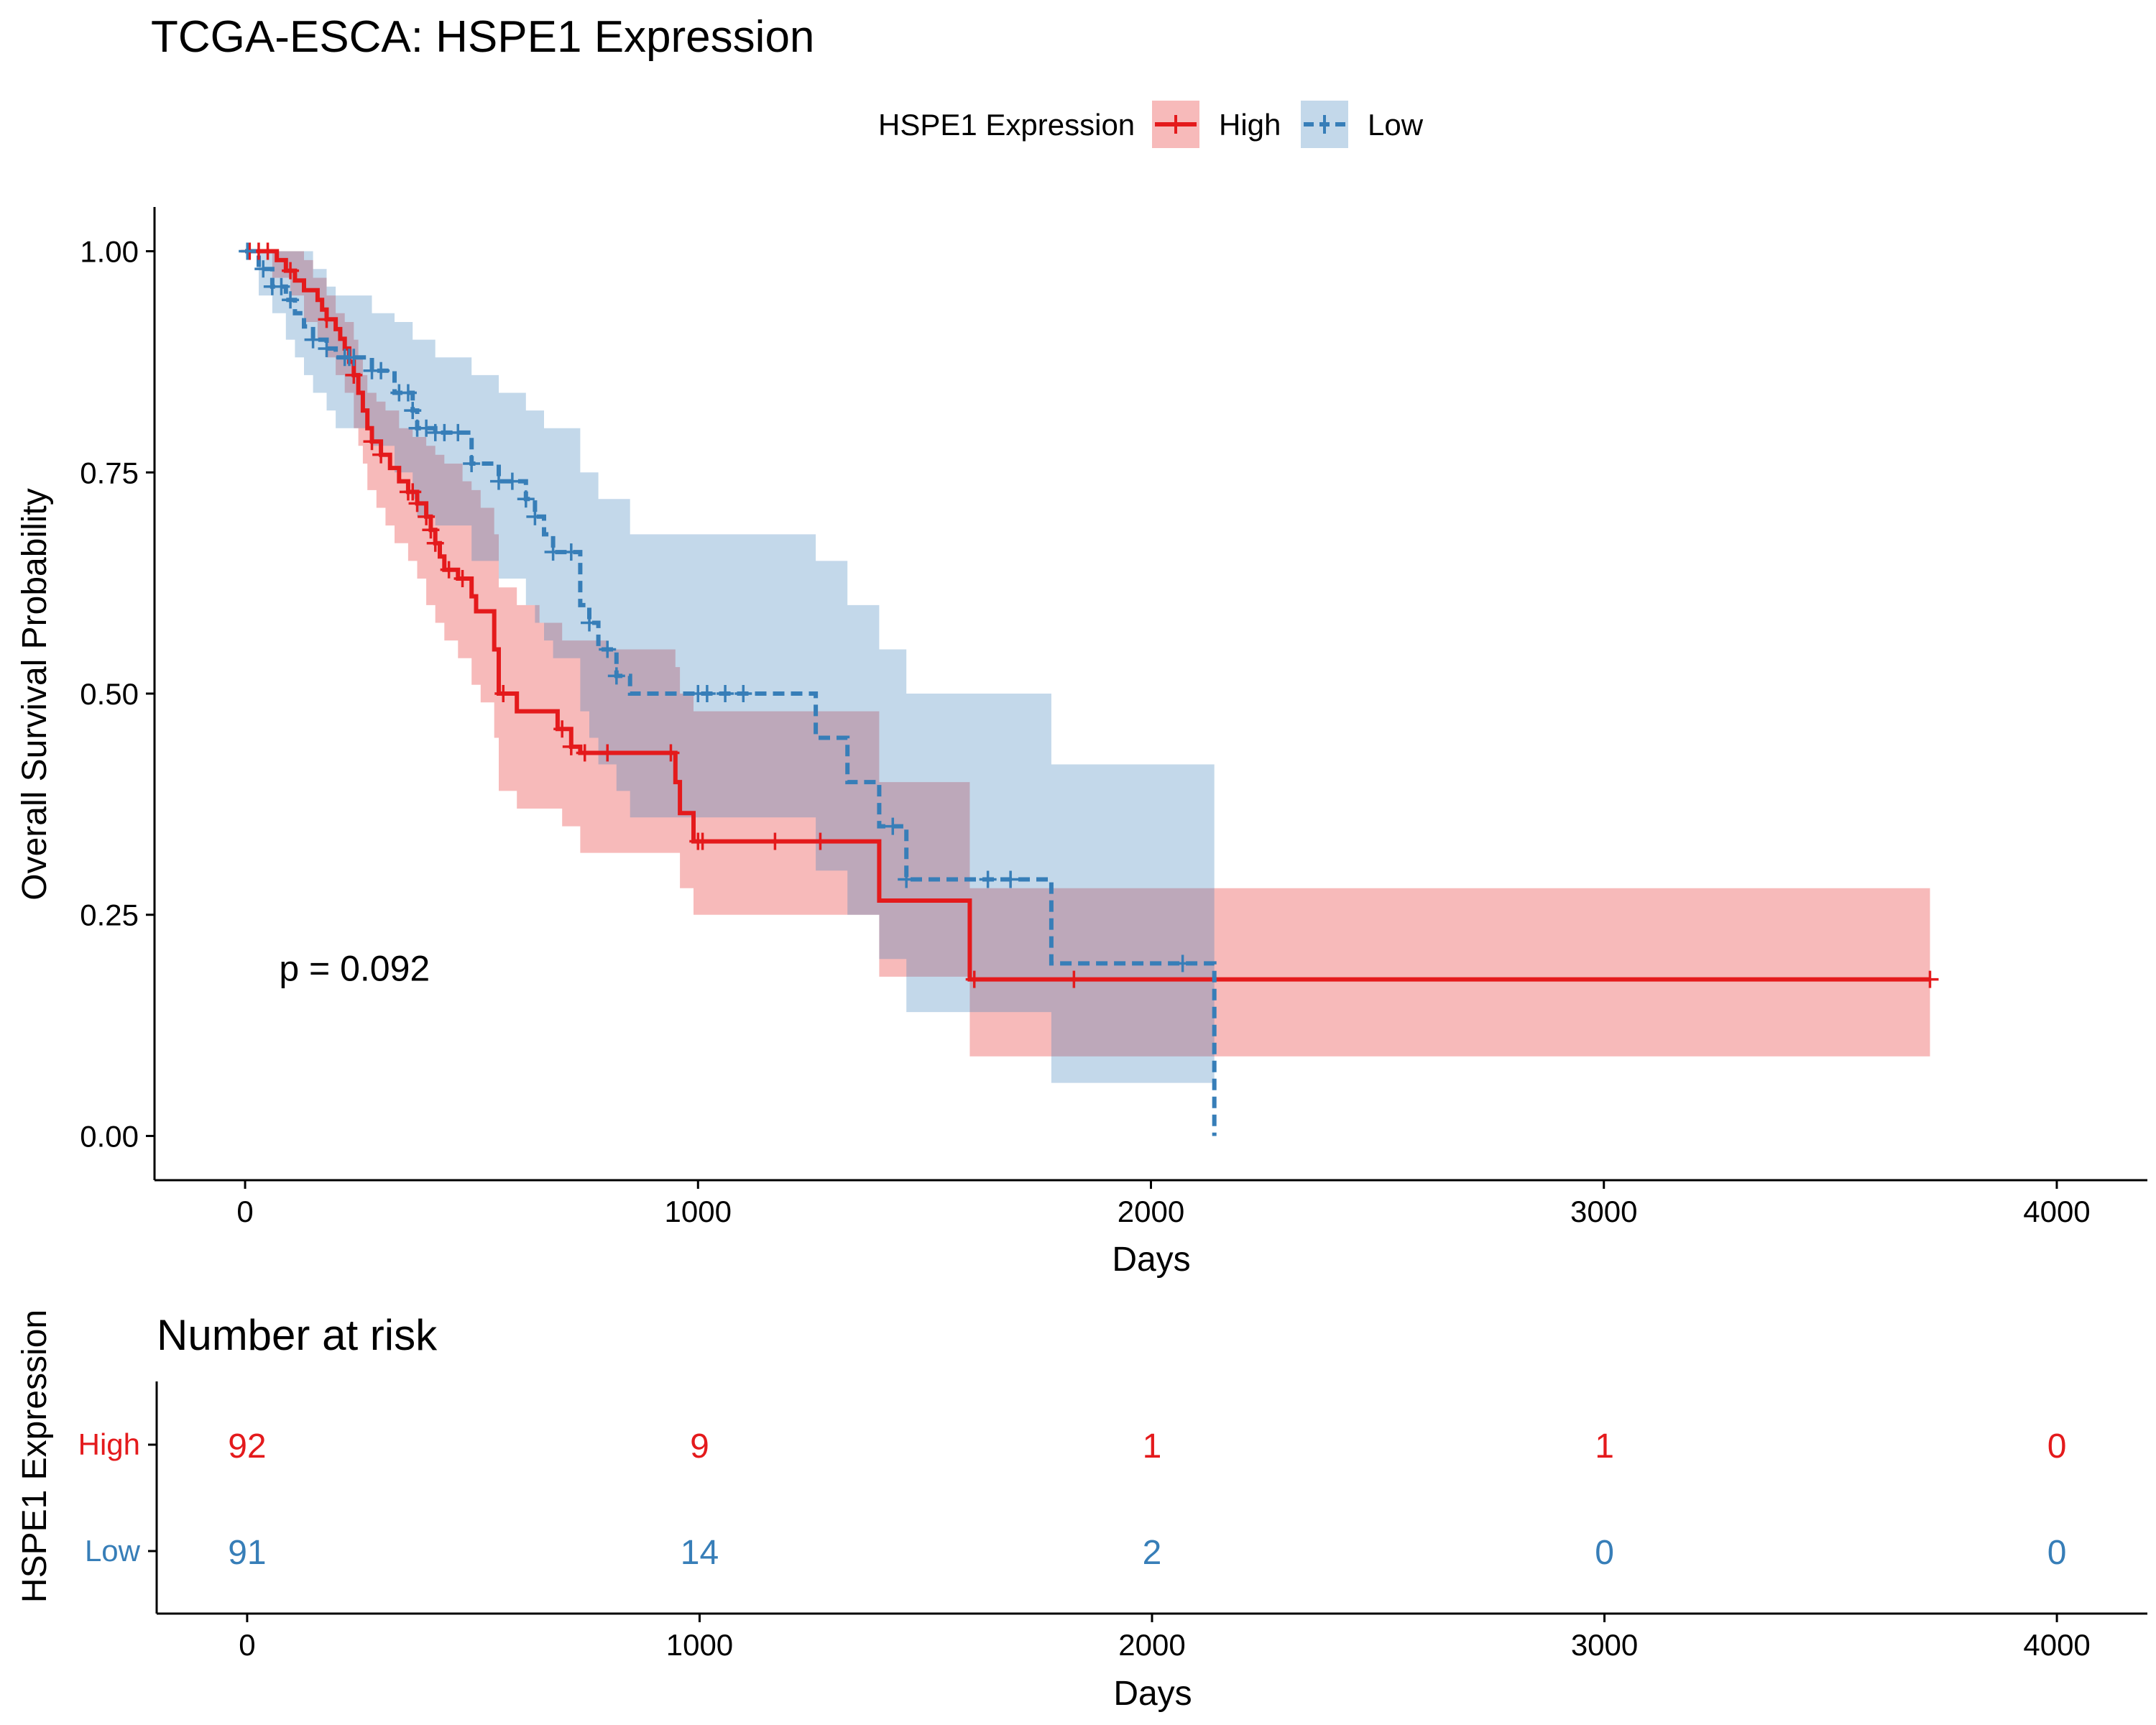 Image resolution: width=2156 pixels, height=1725 pixels. Describe the element at coordinates (109, 1136) in the screenshot. I see `y-tick-label: 0.00` at that location.